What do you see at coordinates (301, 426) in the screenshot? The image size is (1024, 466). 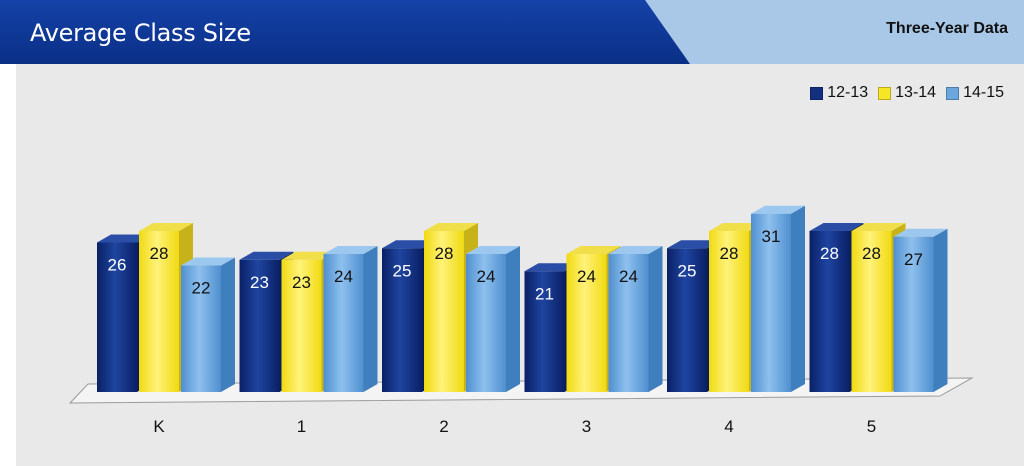 I see `x-tick-label: 1` at bounding box center [301, 426].